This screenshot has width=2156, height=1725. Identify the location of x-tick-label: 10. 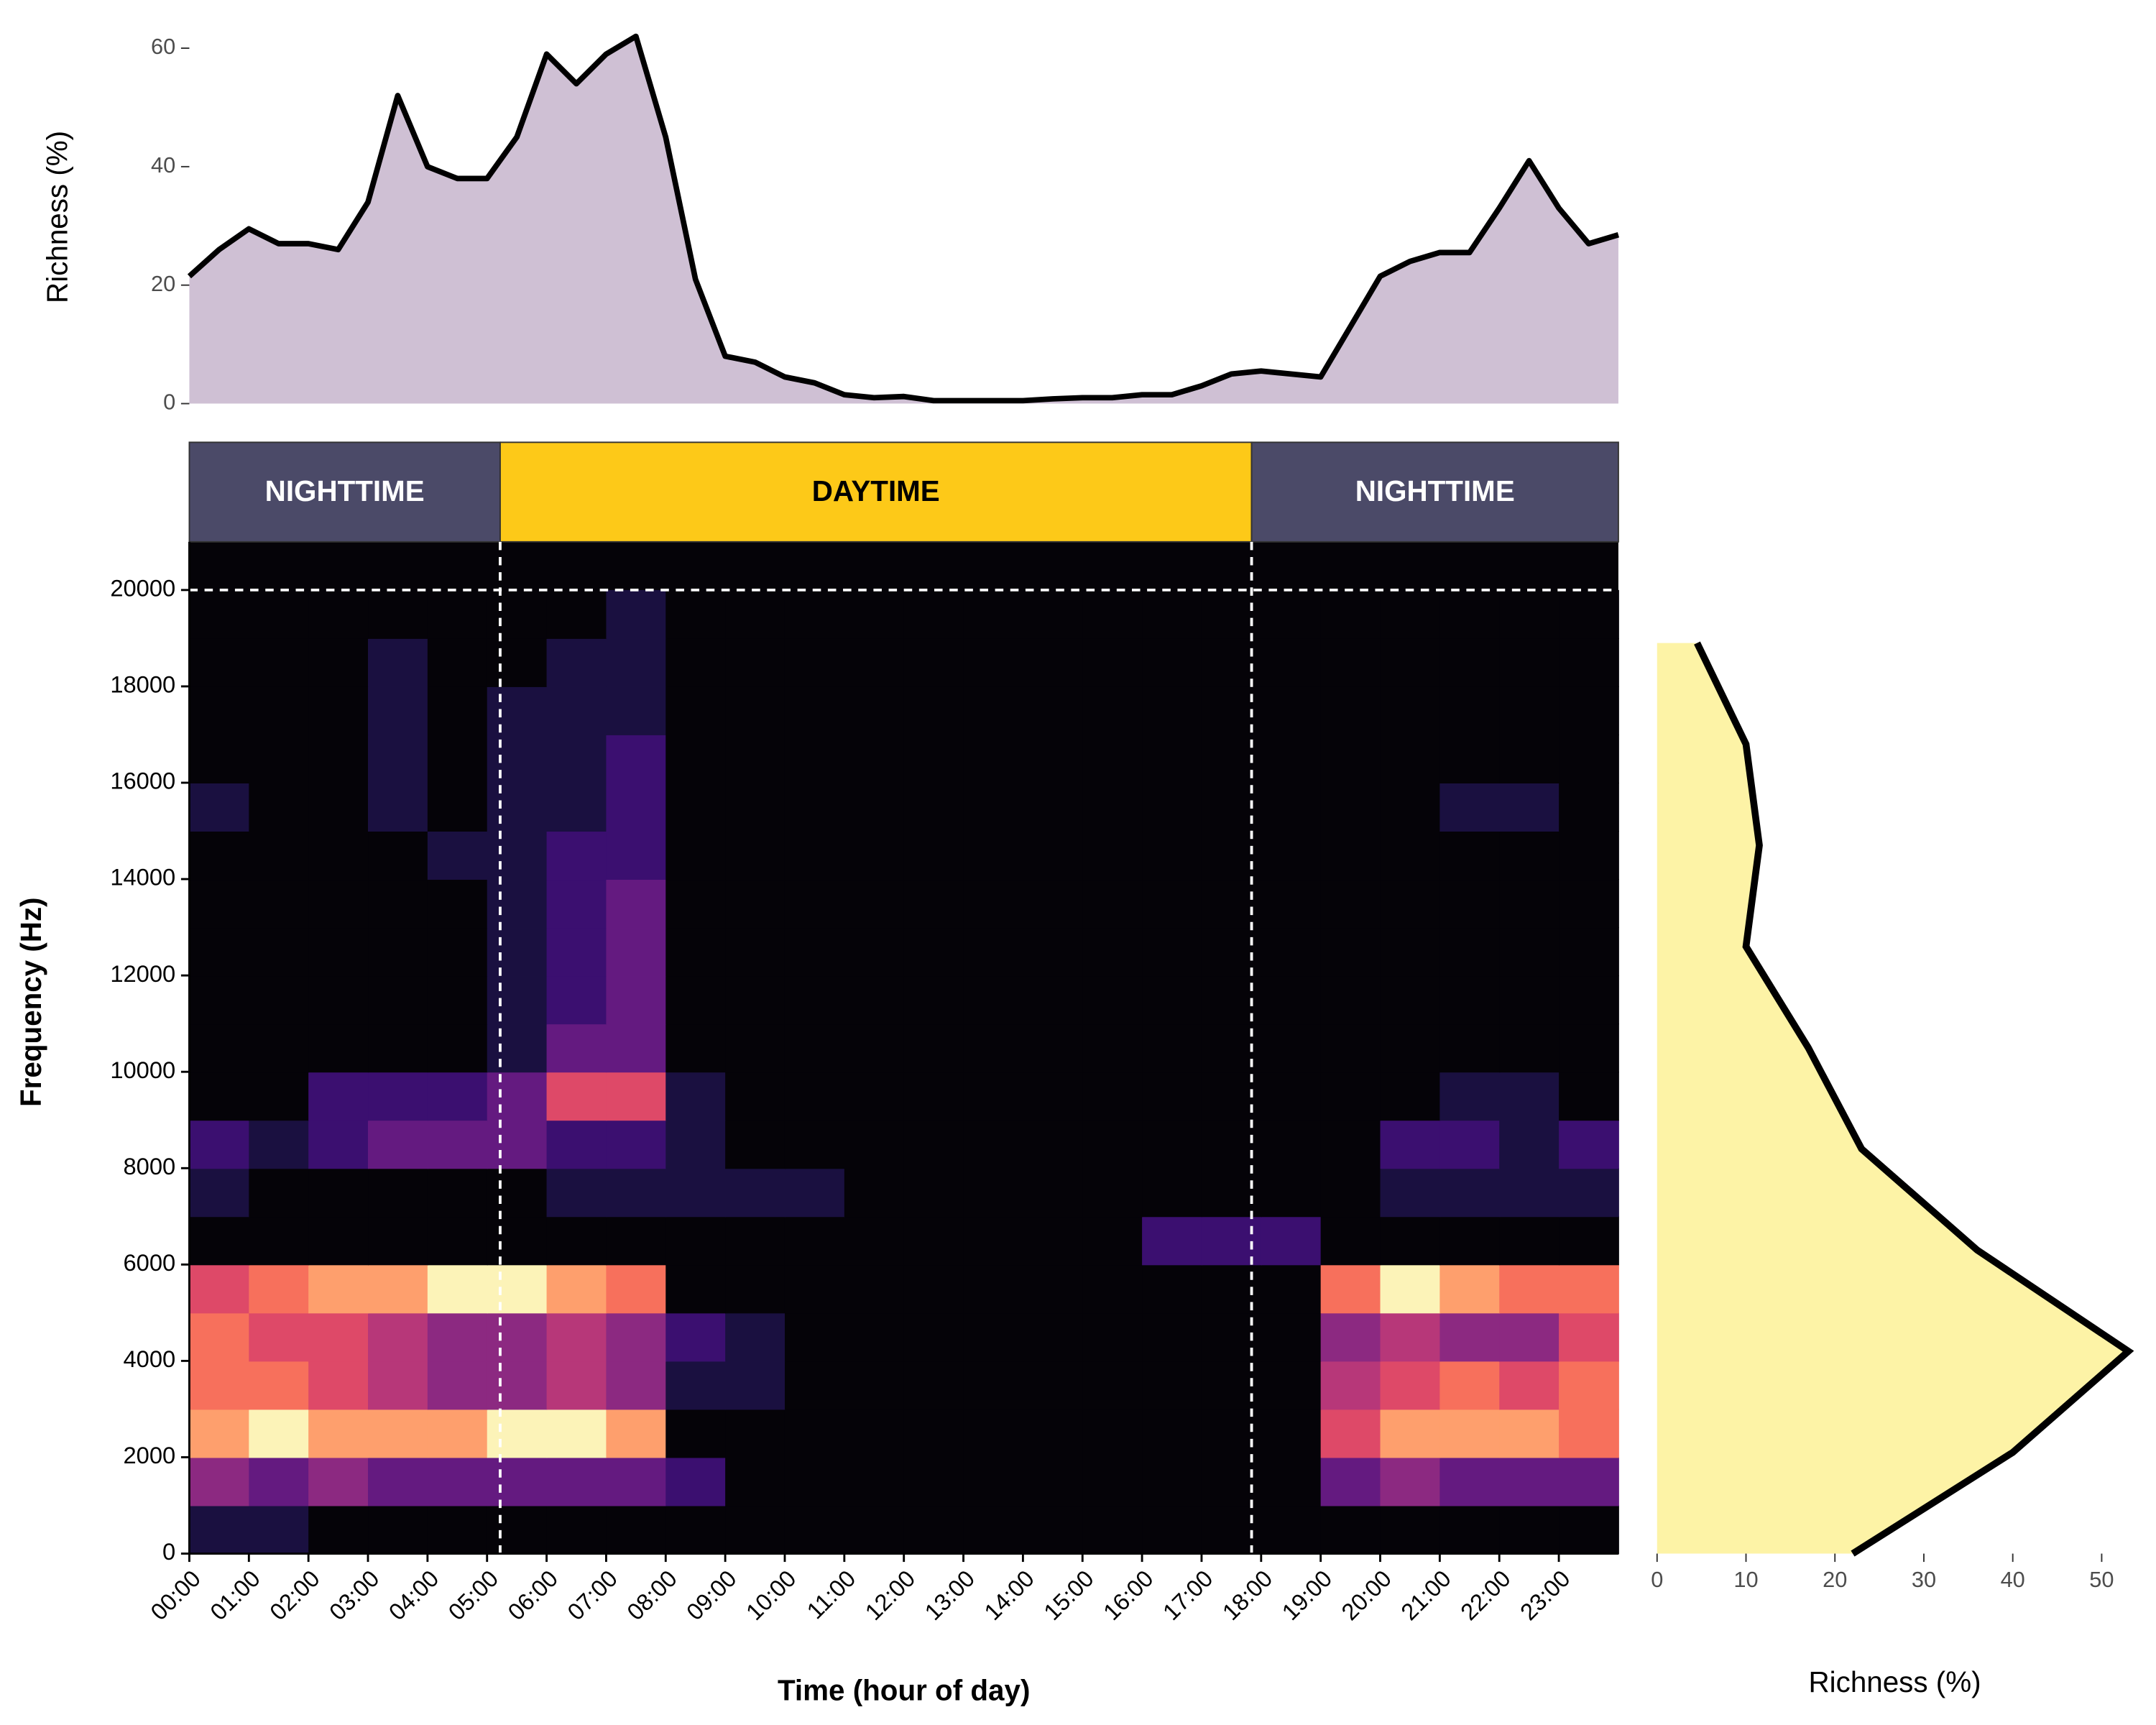
(1745, 1579).